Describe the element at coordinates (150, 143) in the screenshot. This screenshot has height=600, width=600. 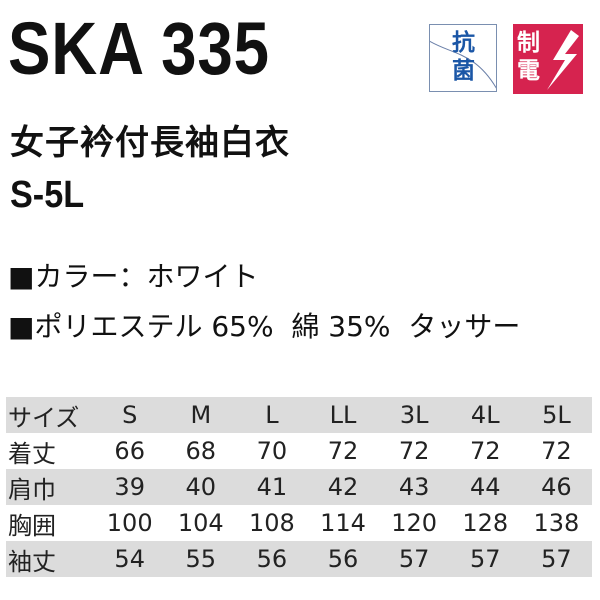
I see `product-name: 女子衿付長袖白衣` at that location.